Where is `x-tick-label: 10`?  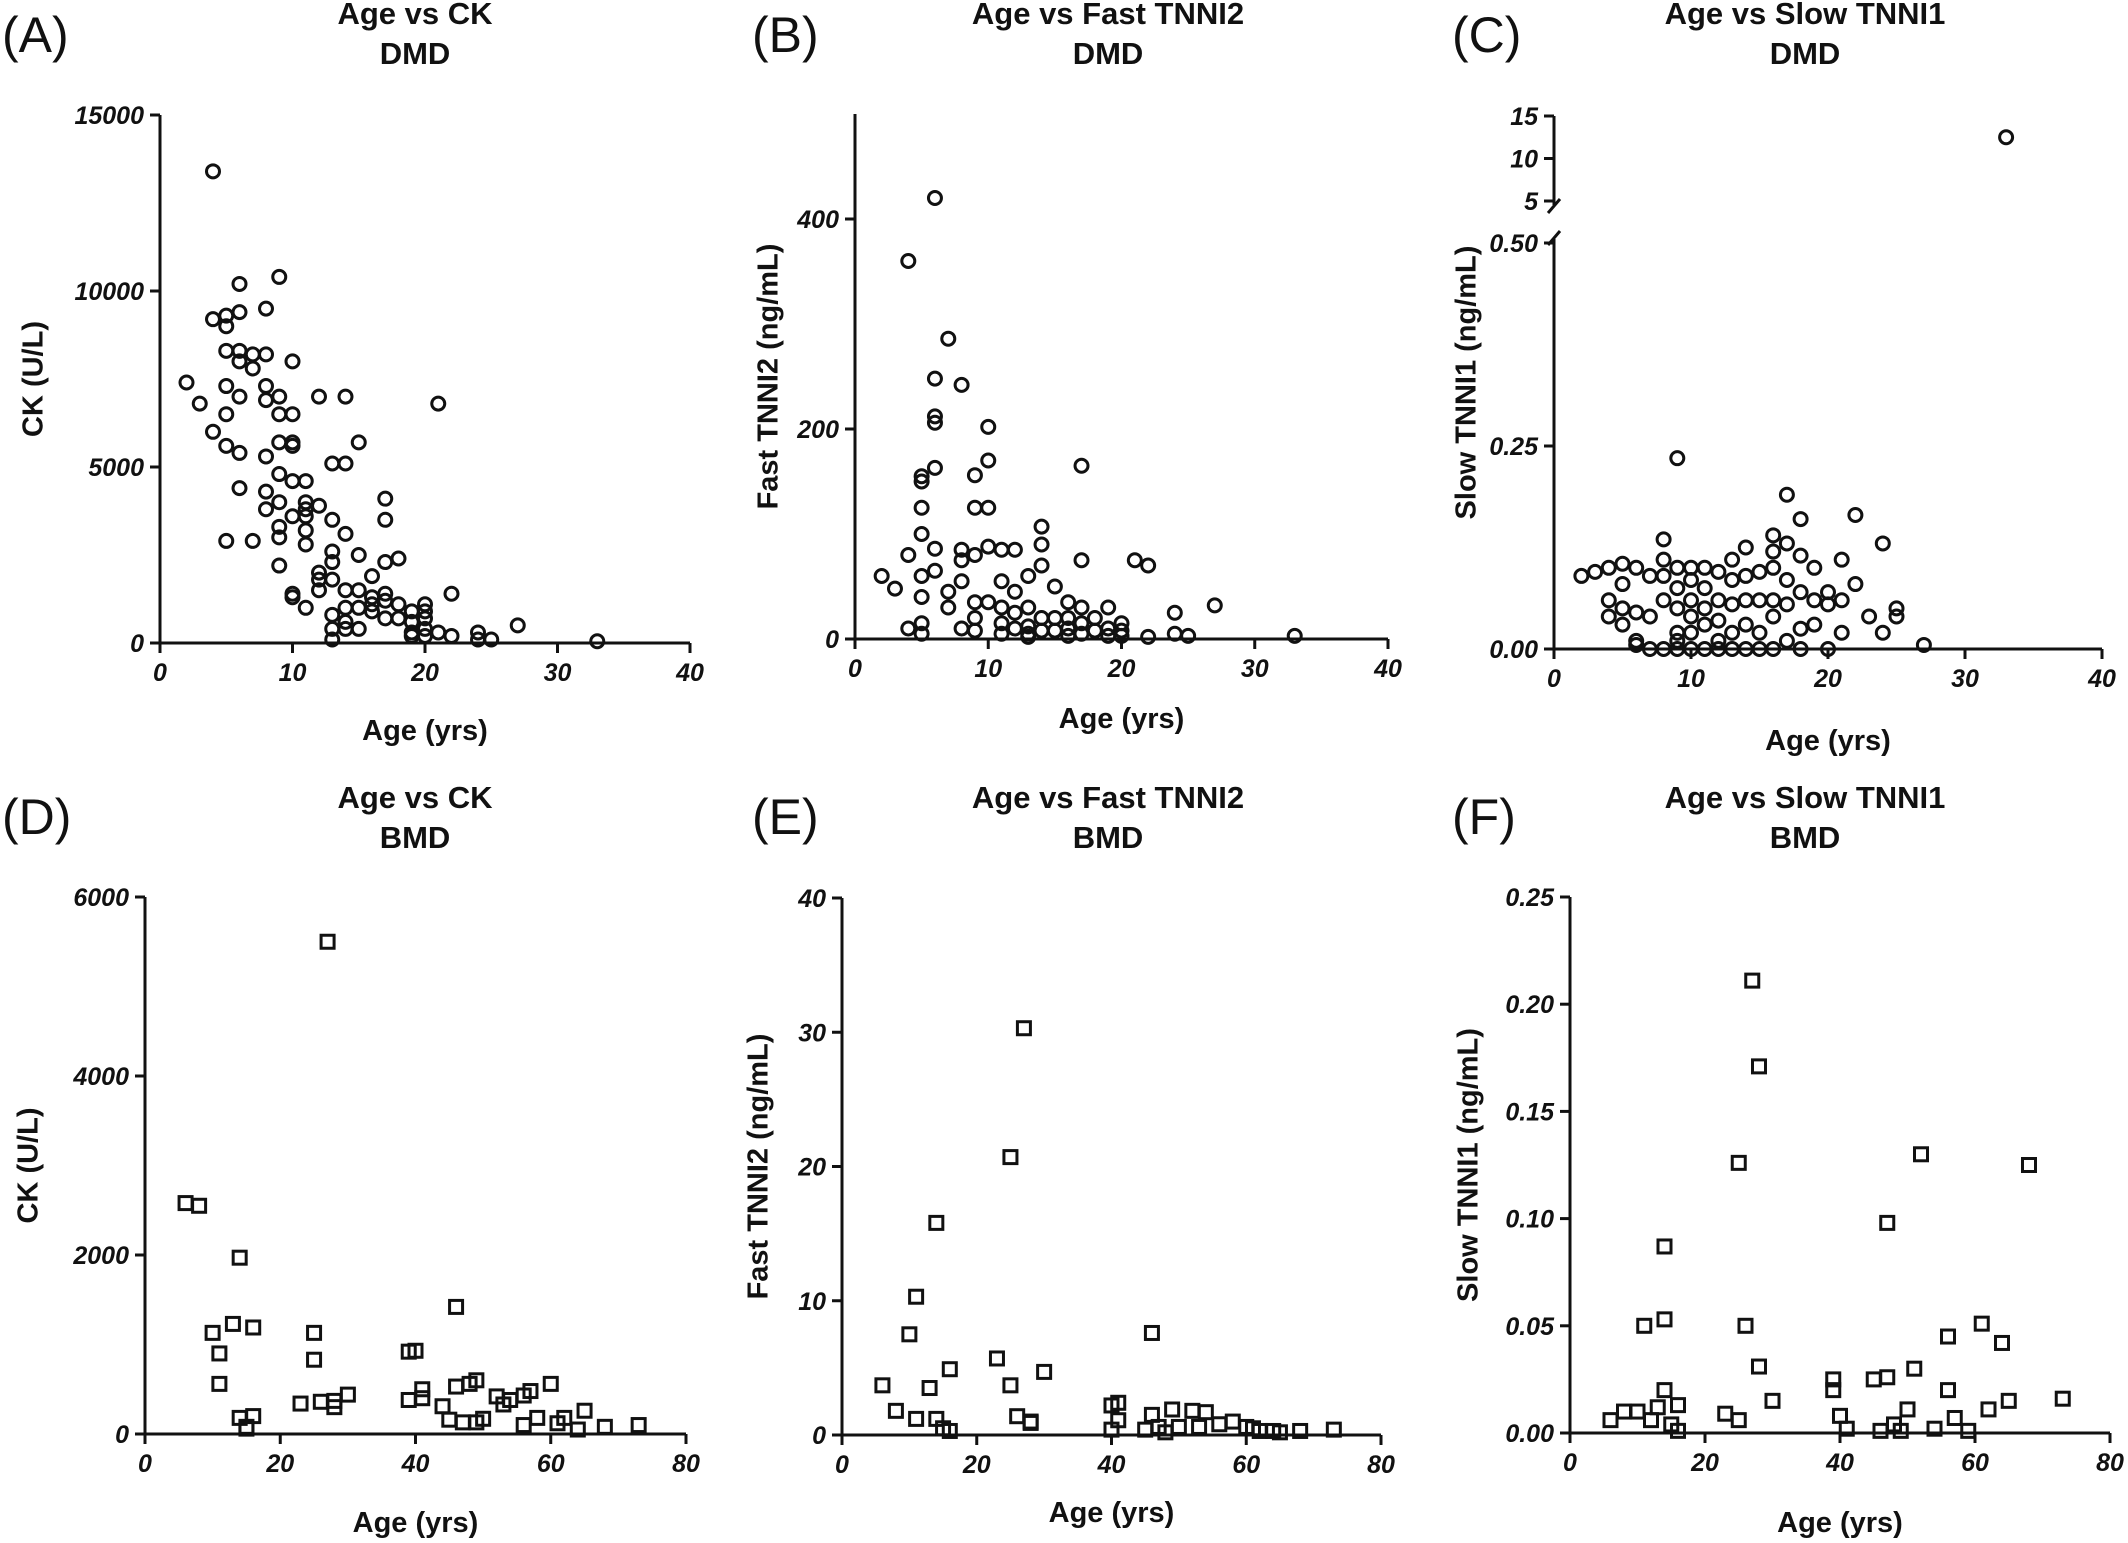
x-tick-label: 10 is located at coordinates (988, 669).